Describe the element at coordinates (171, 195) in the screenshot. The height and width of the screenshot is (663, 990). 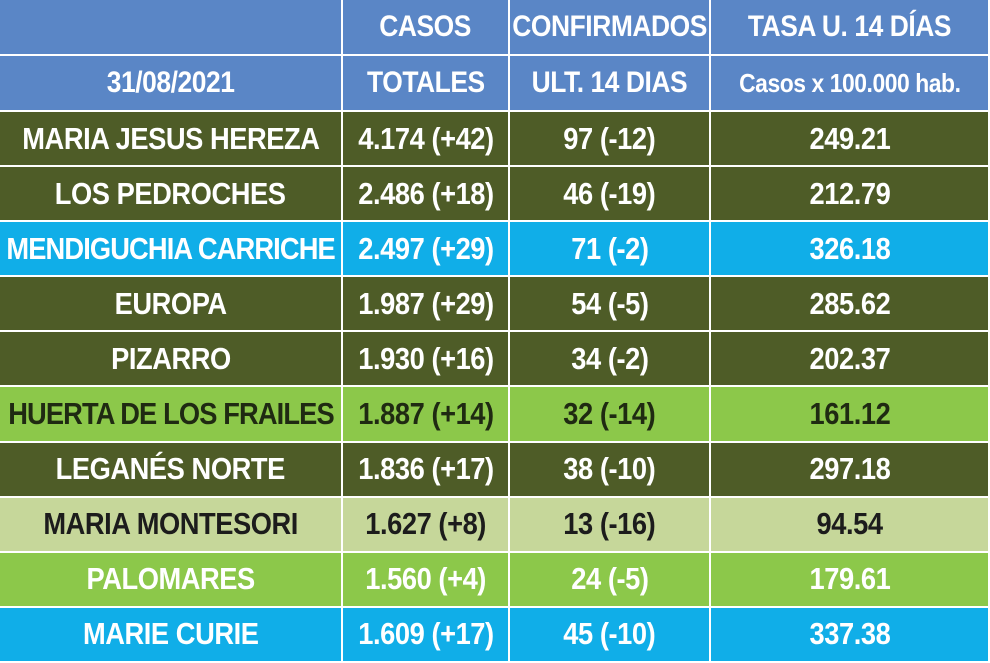
I see `row-name: LOS PEDROCHES` at that location.